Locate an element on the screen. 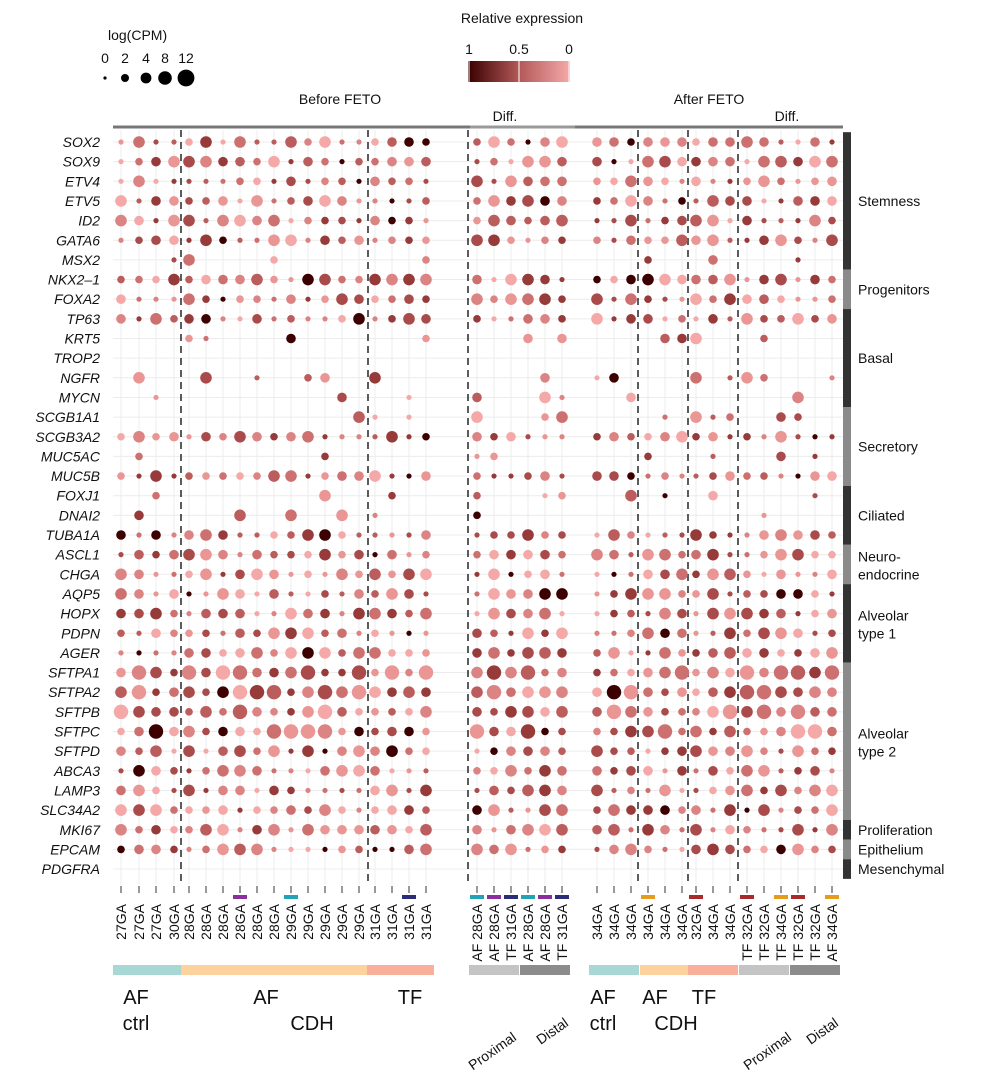  size-legend-dot is located at coordinates (105, 78).